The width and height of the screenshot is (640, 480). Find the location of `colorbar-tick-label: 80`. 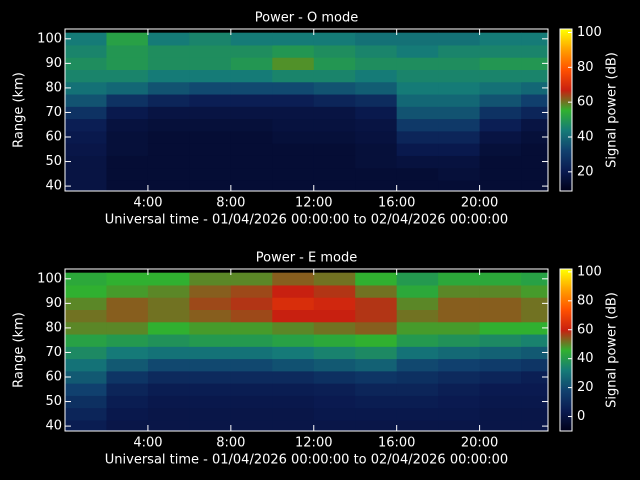

colorbar-tick-label: 80 is located at coordinates (585, 67).